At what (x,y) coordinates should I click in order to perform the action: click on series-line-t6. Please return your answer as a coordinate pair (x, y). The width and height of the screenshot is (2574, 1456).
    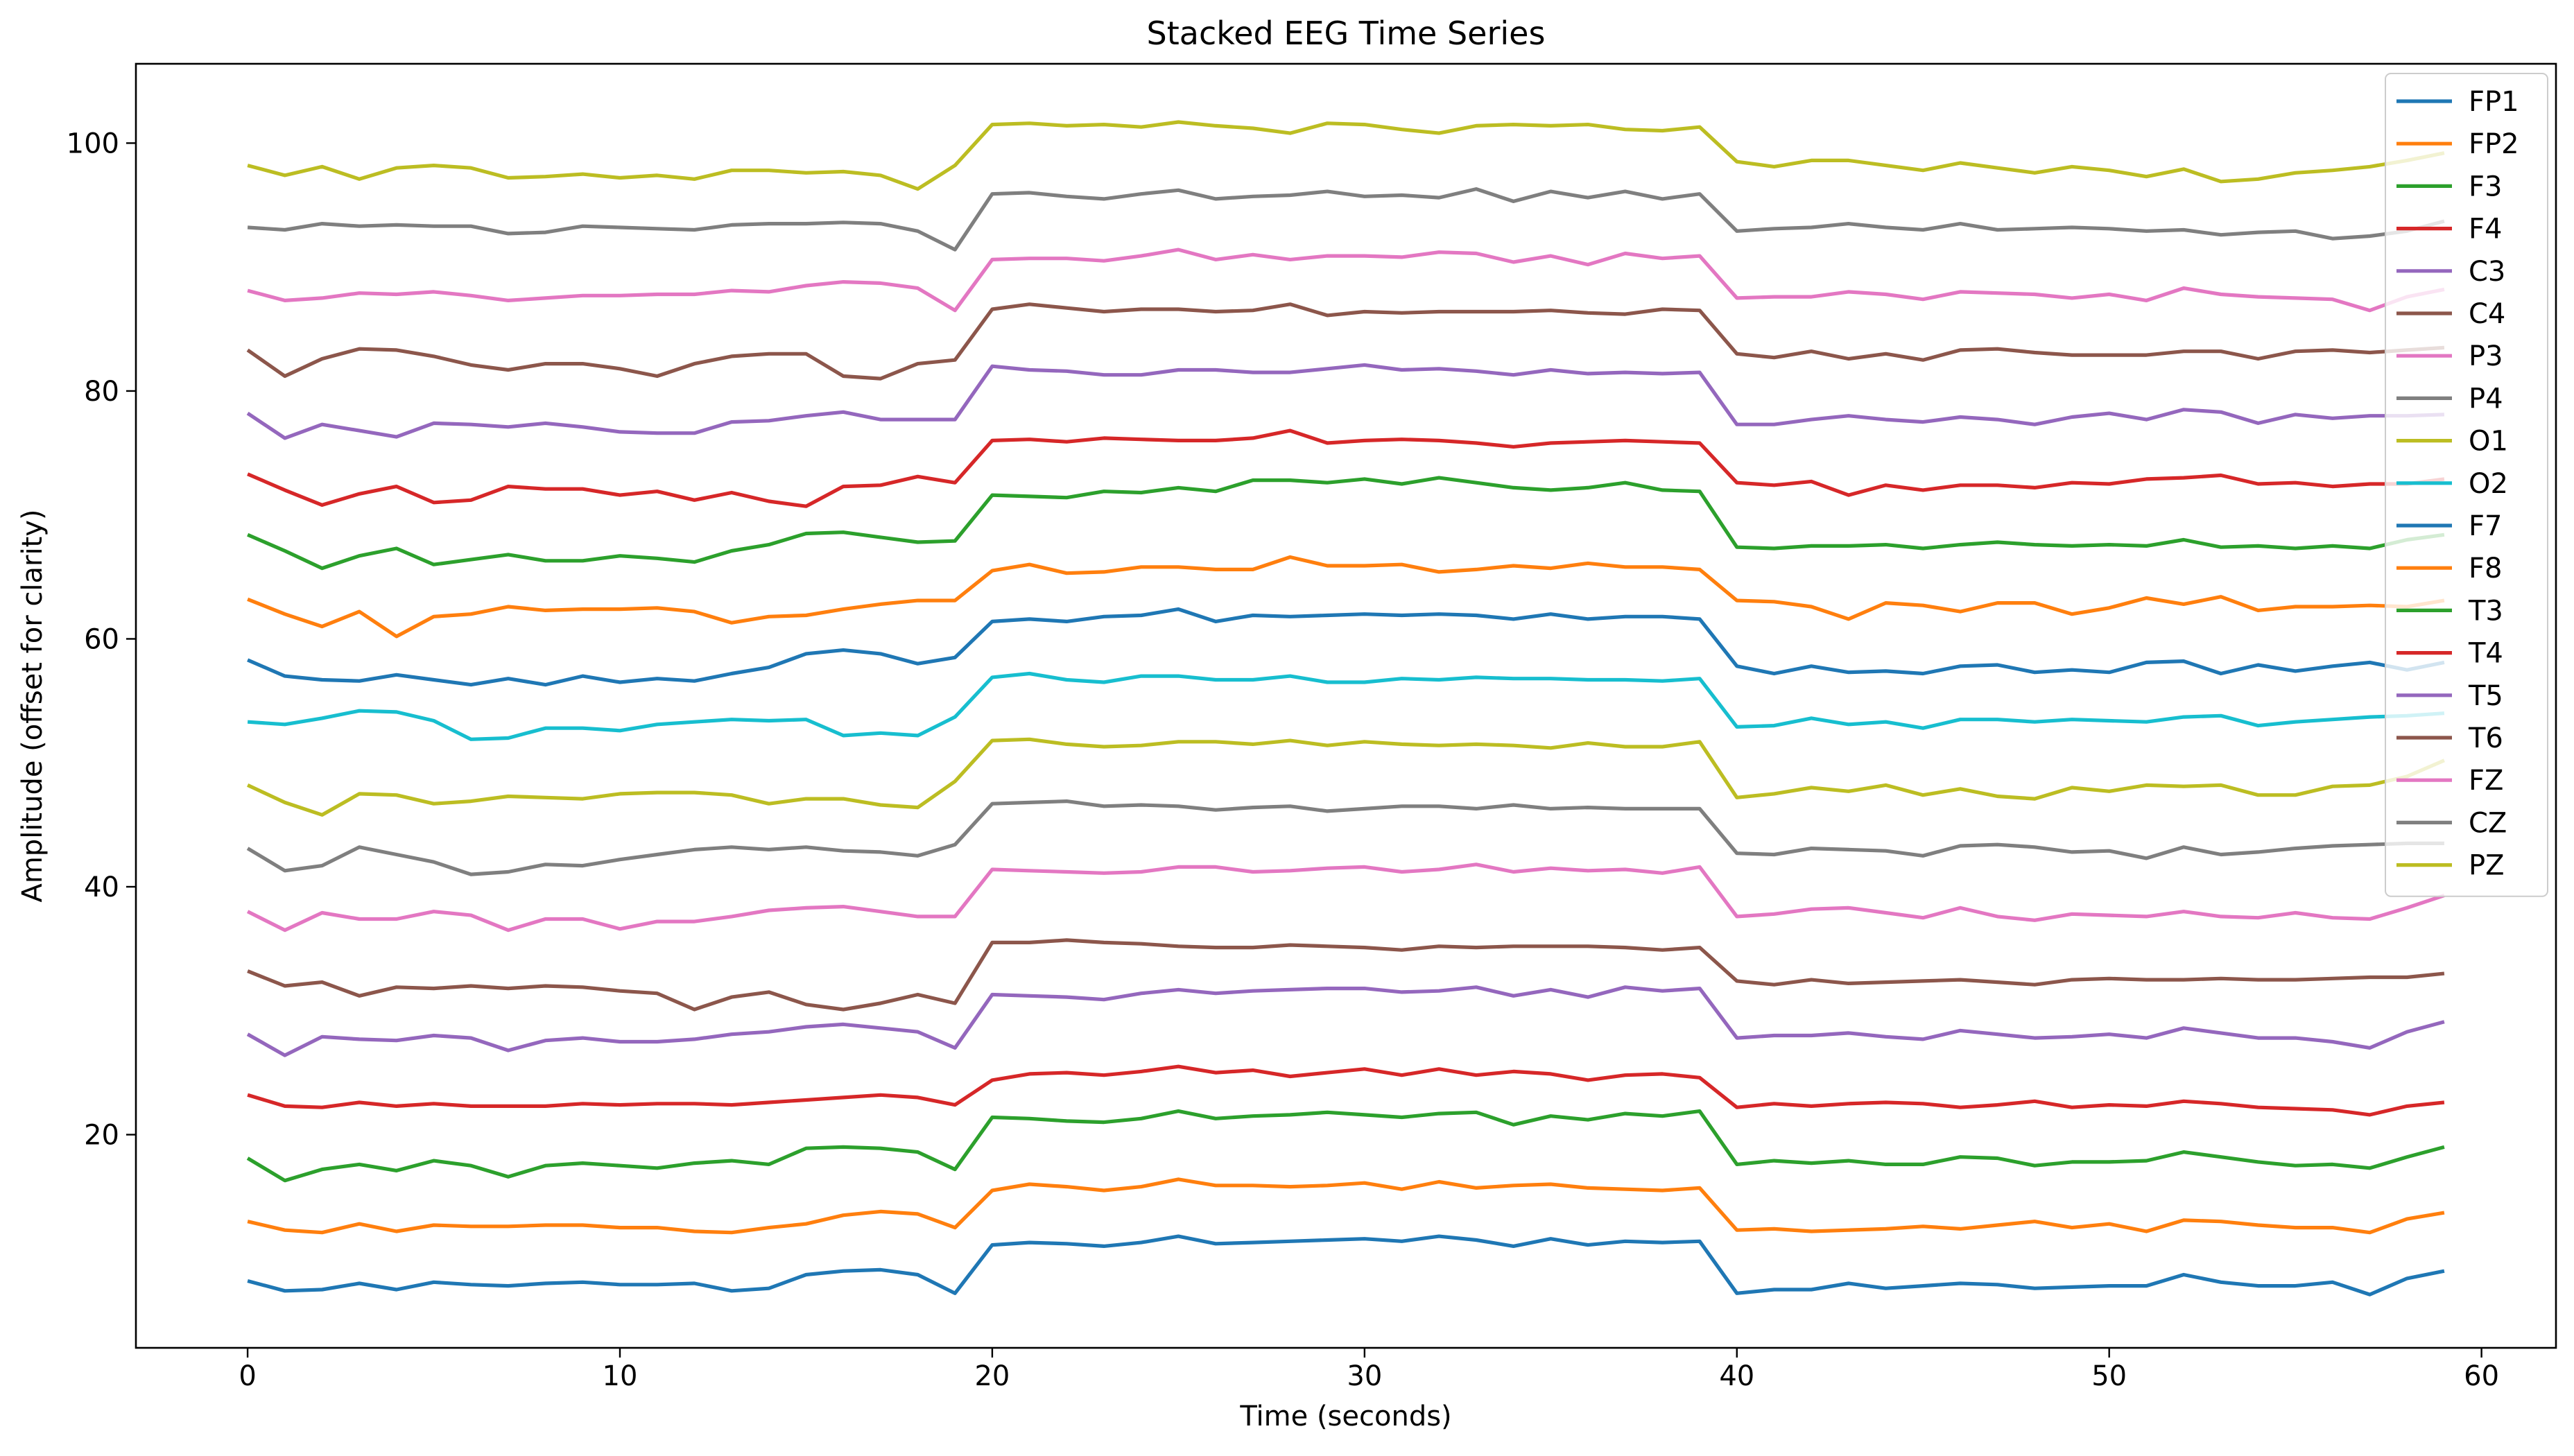
    Looking at the image, I should click on (1345, 341).